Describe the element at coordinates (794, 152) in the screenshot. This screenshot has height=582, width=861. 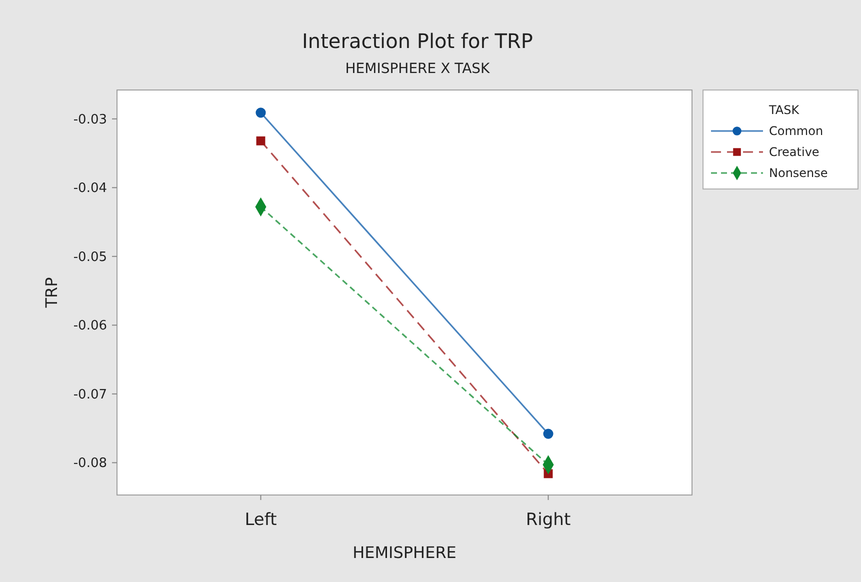
I see `legend-label: Creative` at that location.